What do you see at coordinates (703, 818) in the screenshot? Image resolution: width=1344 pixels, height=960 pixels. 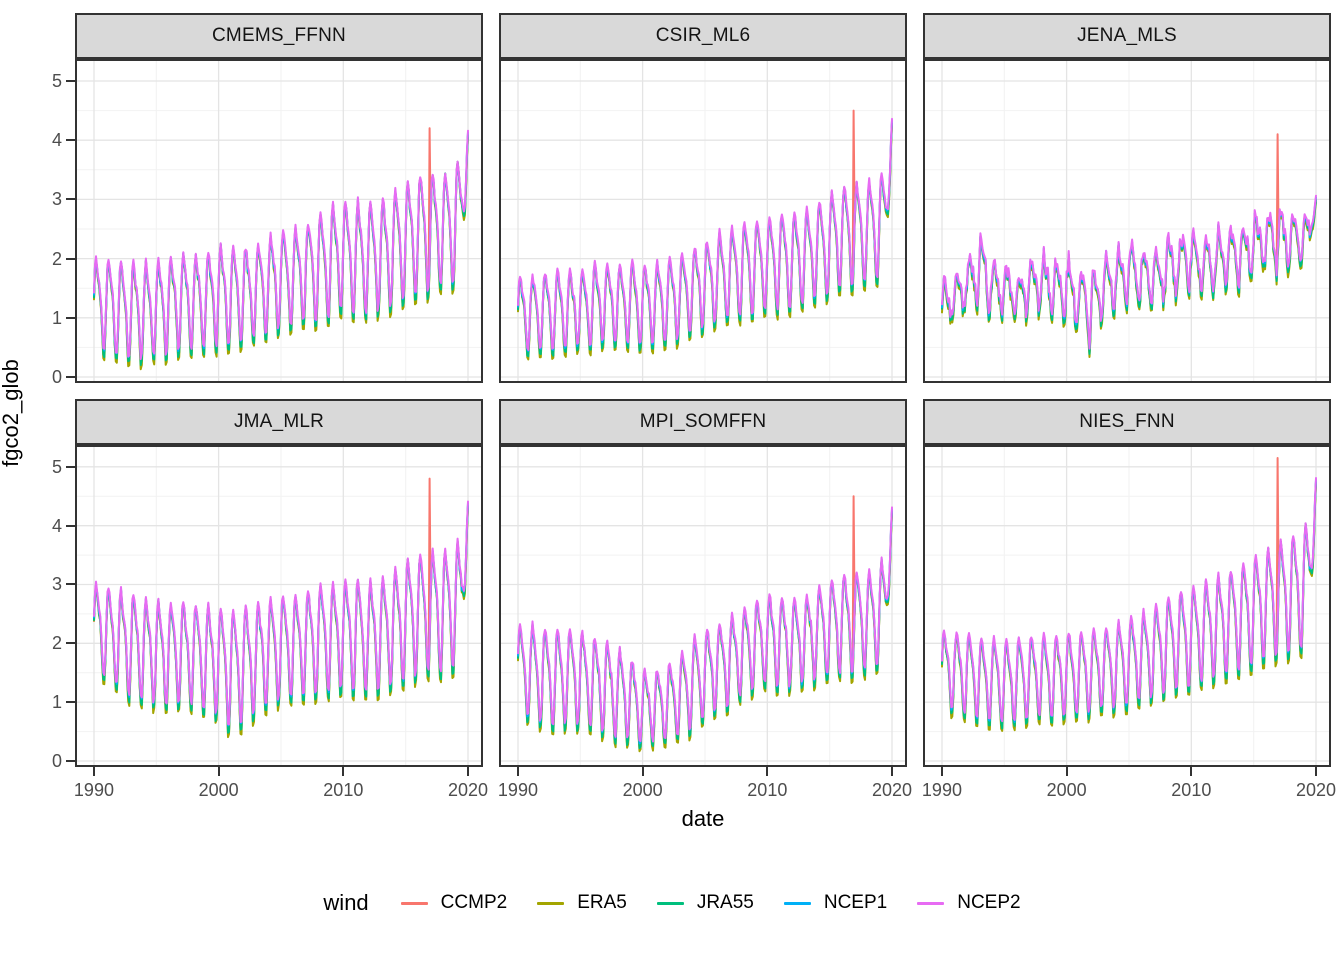 I see `x-axis-title: date` at bounding box center [703, 818].